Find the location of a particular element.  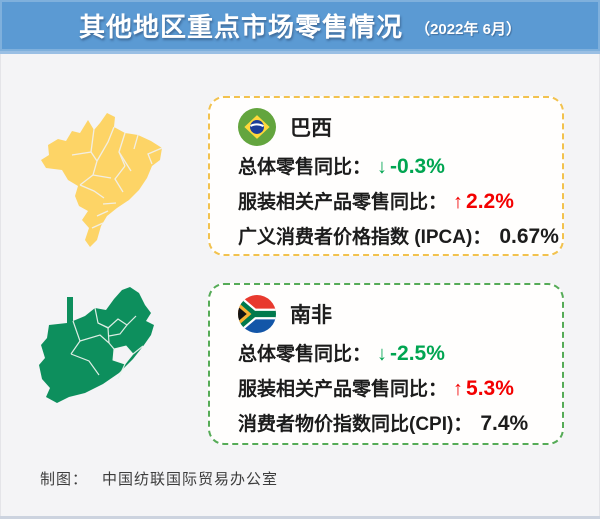

bottom-edge-strip is located at coordinates (300, 517).